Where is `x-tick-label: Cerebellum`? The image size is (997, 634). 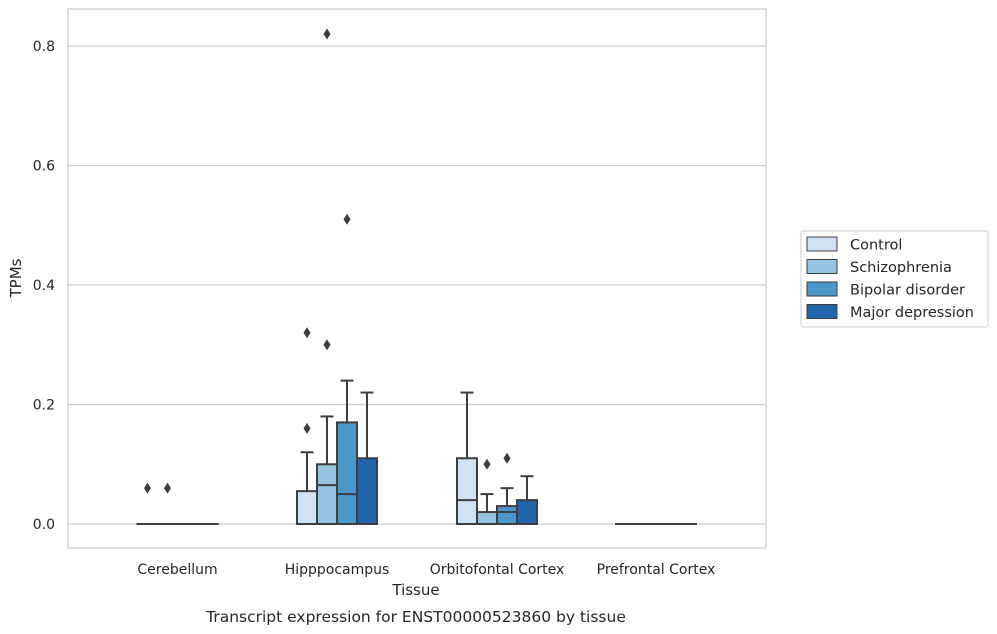 x-tick-label: Cerebellum is located at coordinates (177, 570).